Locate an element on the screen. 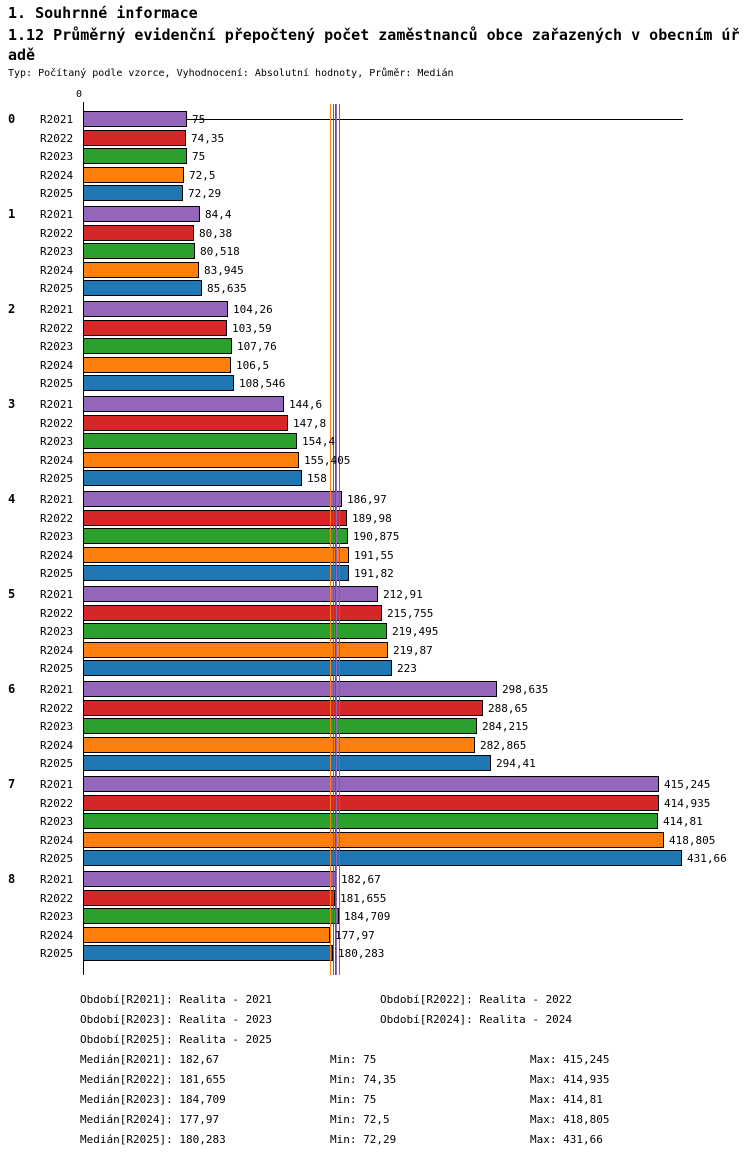 The height and width of the screenshot is (1158, 750). bar-value-label: 298,635 is located at coordinates (525, 689).